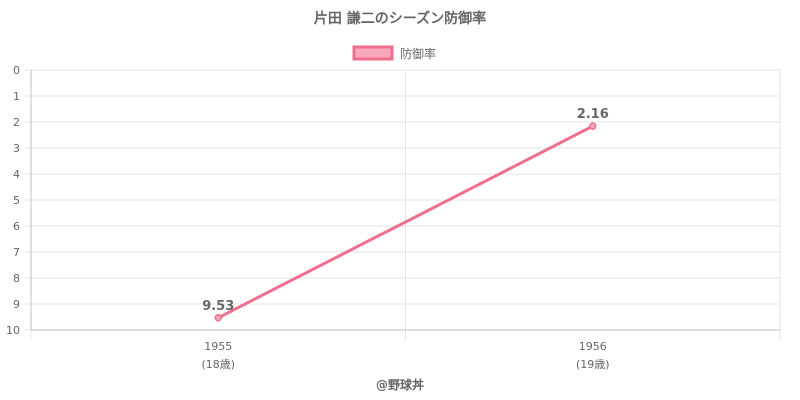 This screenshot has height=400, width=800. Describe the element at coordinates (16, 174) in the screenshot. I see `y-tick-label: 4` at that location.